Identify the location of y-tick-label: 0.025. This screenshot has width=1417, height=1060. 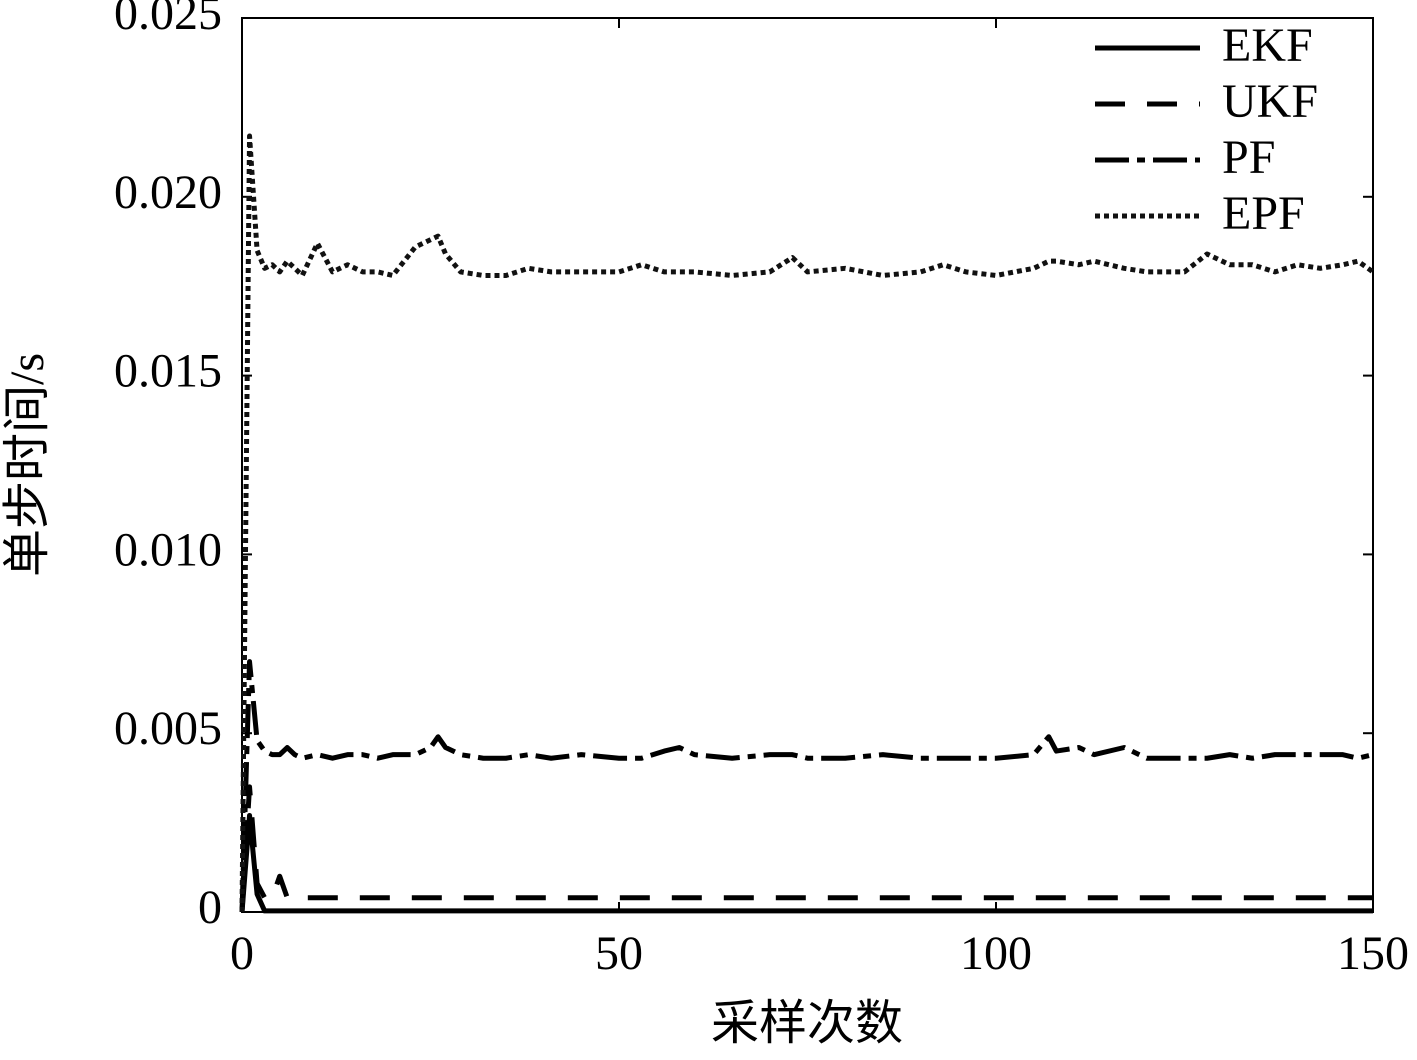
(168, 20).